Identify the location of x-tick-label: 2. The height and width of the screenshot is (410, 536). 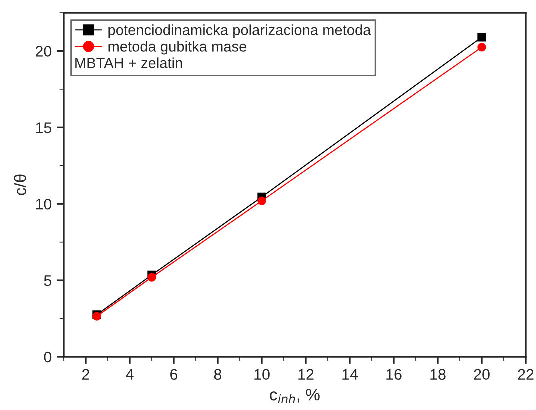
(86, 374).